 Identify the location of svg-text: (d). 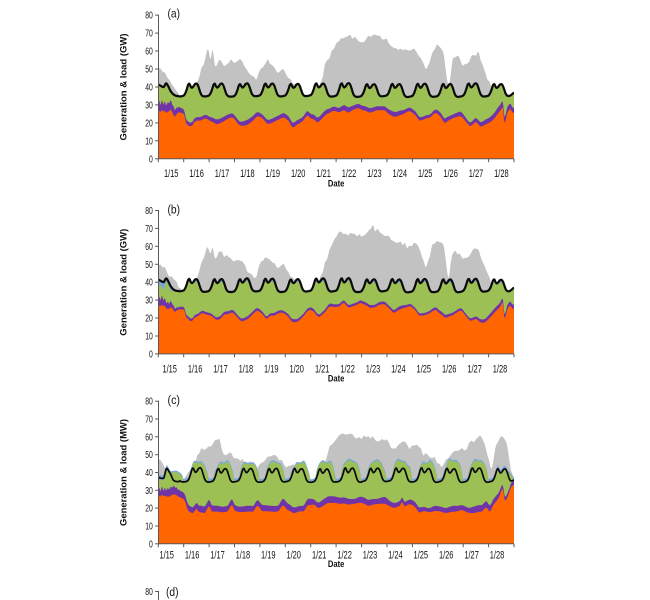
(172, 592).